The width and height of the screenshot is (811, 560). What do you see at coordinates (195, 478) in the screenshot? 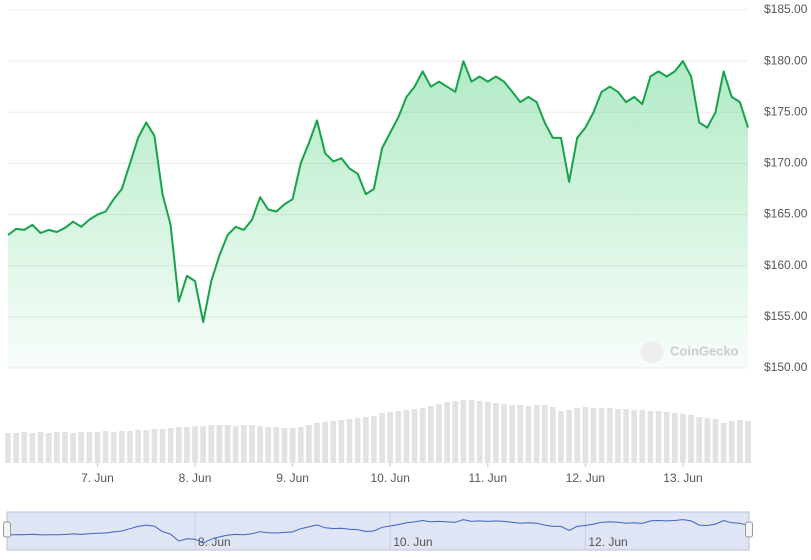
I see `x-tick-label: 8. Jun` at bounding box center [195, 478].